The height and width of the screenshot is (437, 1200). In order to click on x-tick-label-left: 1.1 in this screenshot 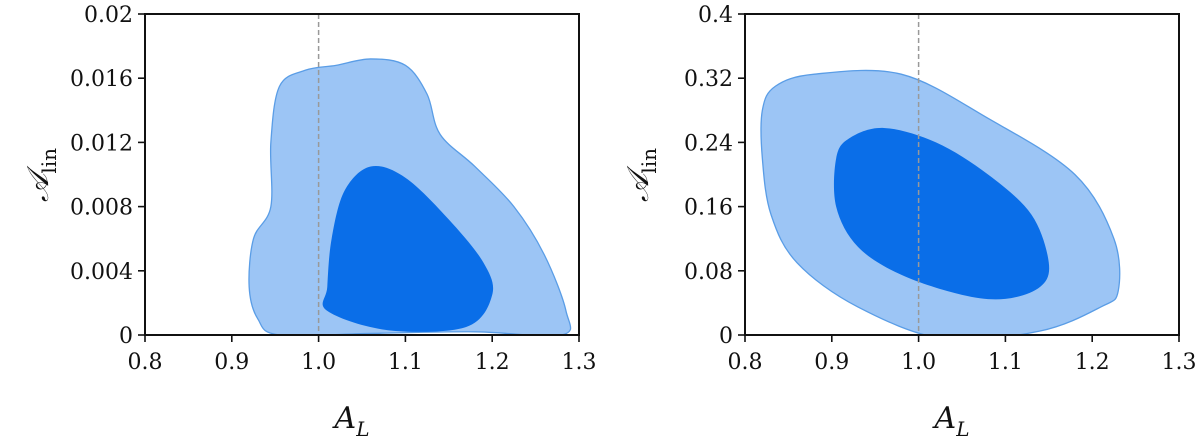, I will do `click(405, 362)`.